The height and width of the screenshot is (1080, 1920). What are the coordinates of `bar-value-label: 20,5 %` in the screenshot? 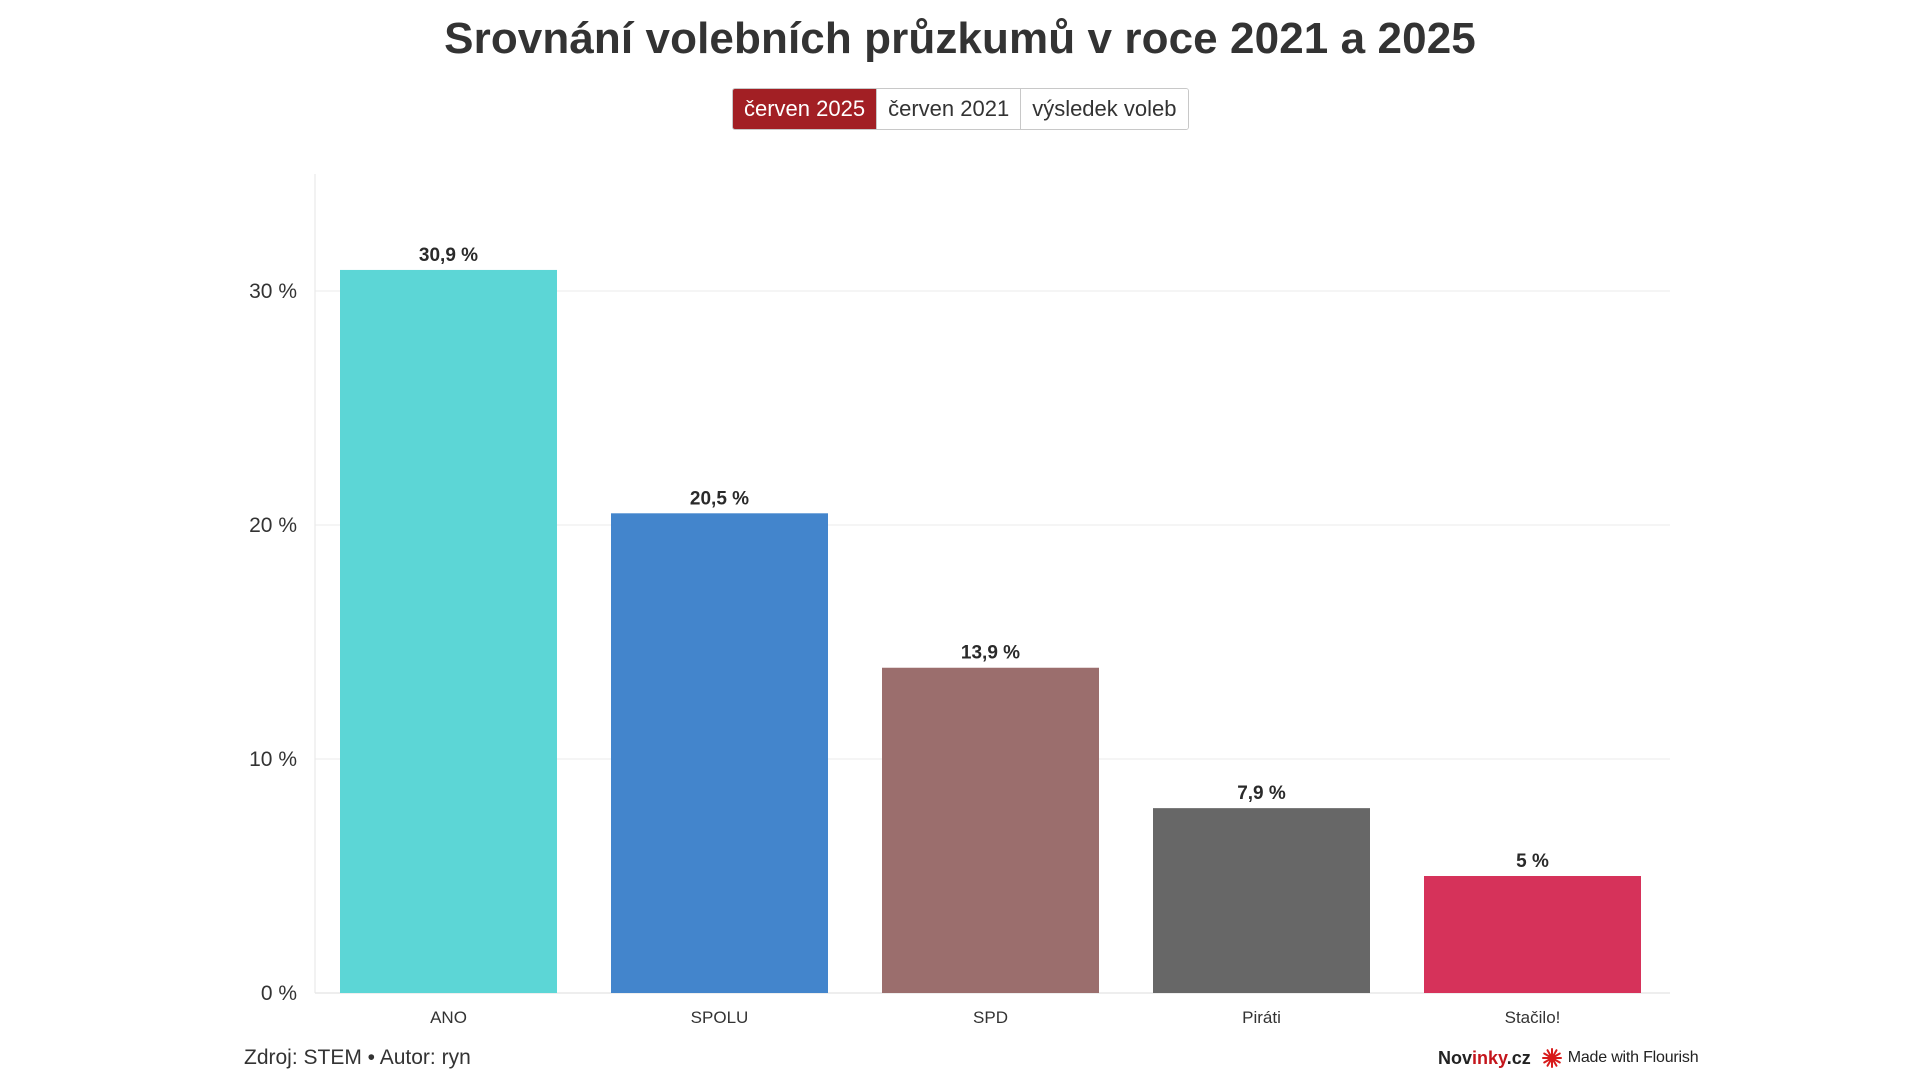 It's located at (719, 498).